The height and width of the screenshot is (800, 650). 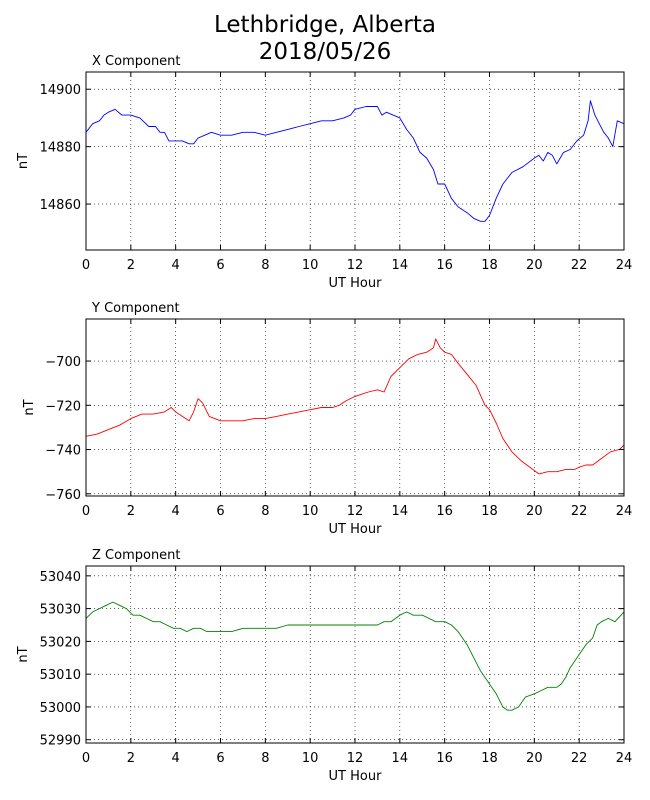 What do you see at coordinates (136, 555) in the screenshot?
I see `panel-title: Z Component` at bounding box center [136, 555].